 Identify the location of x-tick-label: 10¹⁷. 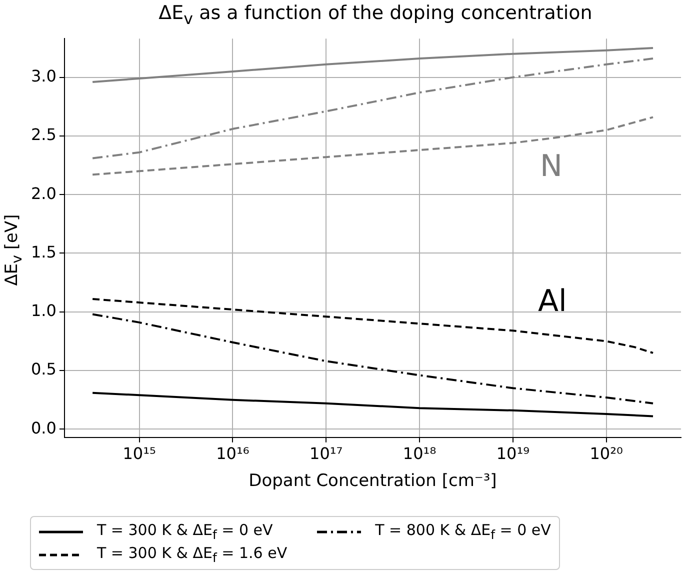
(326, 454).